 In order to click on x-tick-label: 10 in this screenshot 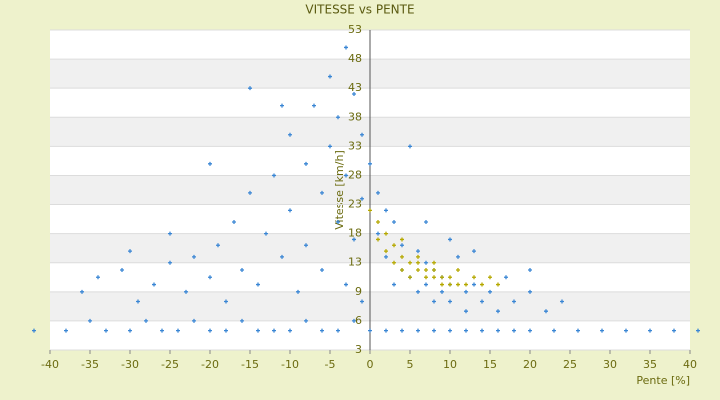, I will do `click(450, 364)`.